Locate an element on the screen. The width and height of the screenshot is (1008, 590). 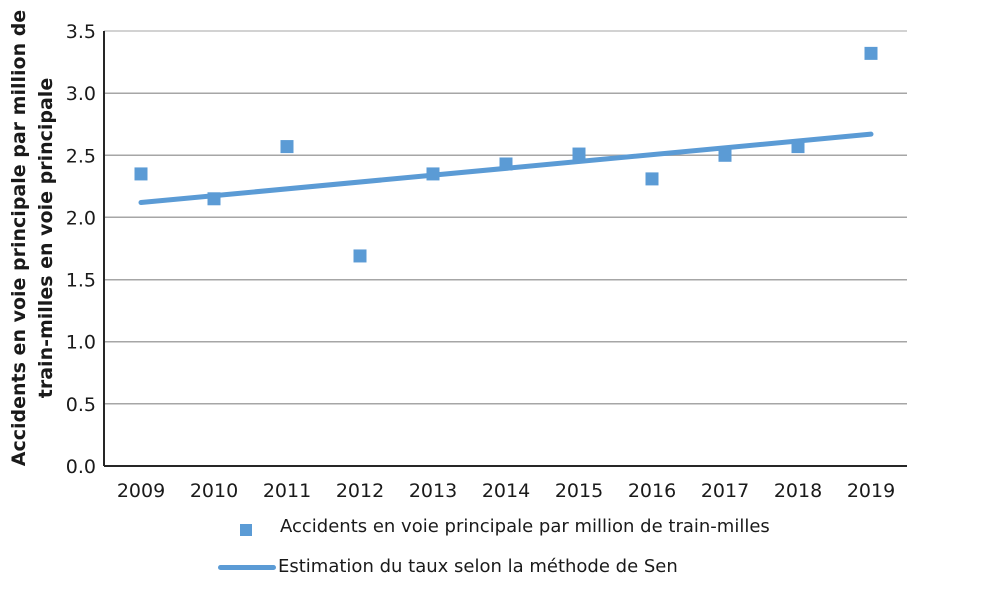
legend-trend-line-icon is located at coordinates (247, 567).